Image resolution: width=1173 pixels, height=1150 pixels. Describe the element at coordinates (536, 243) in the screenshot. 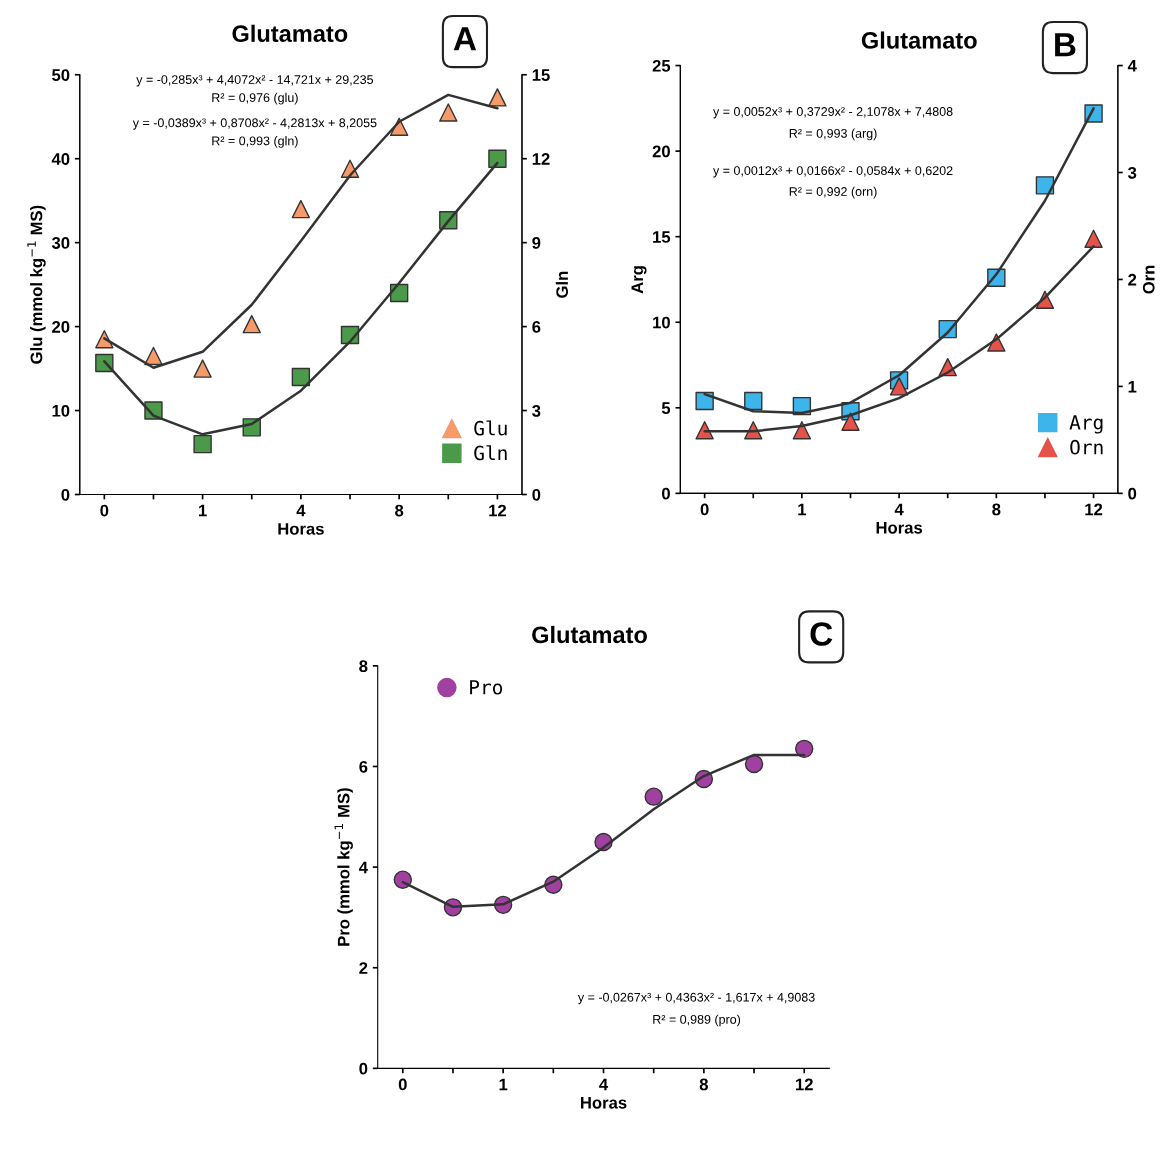

I see `y2-tick-label: 9` at that location.